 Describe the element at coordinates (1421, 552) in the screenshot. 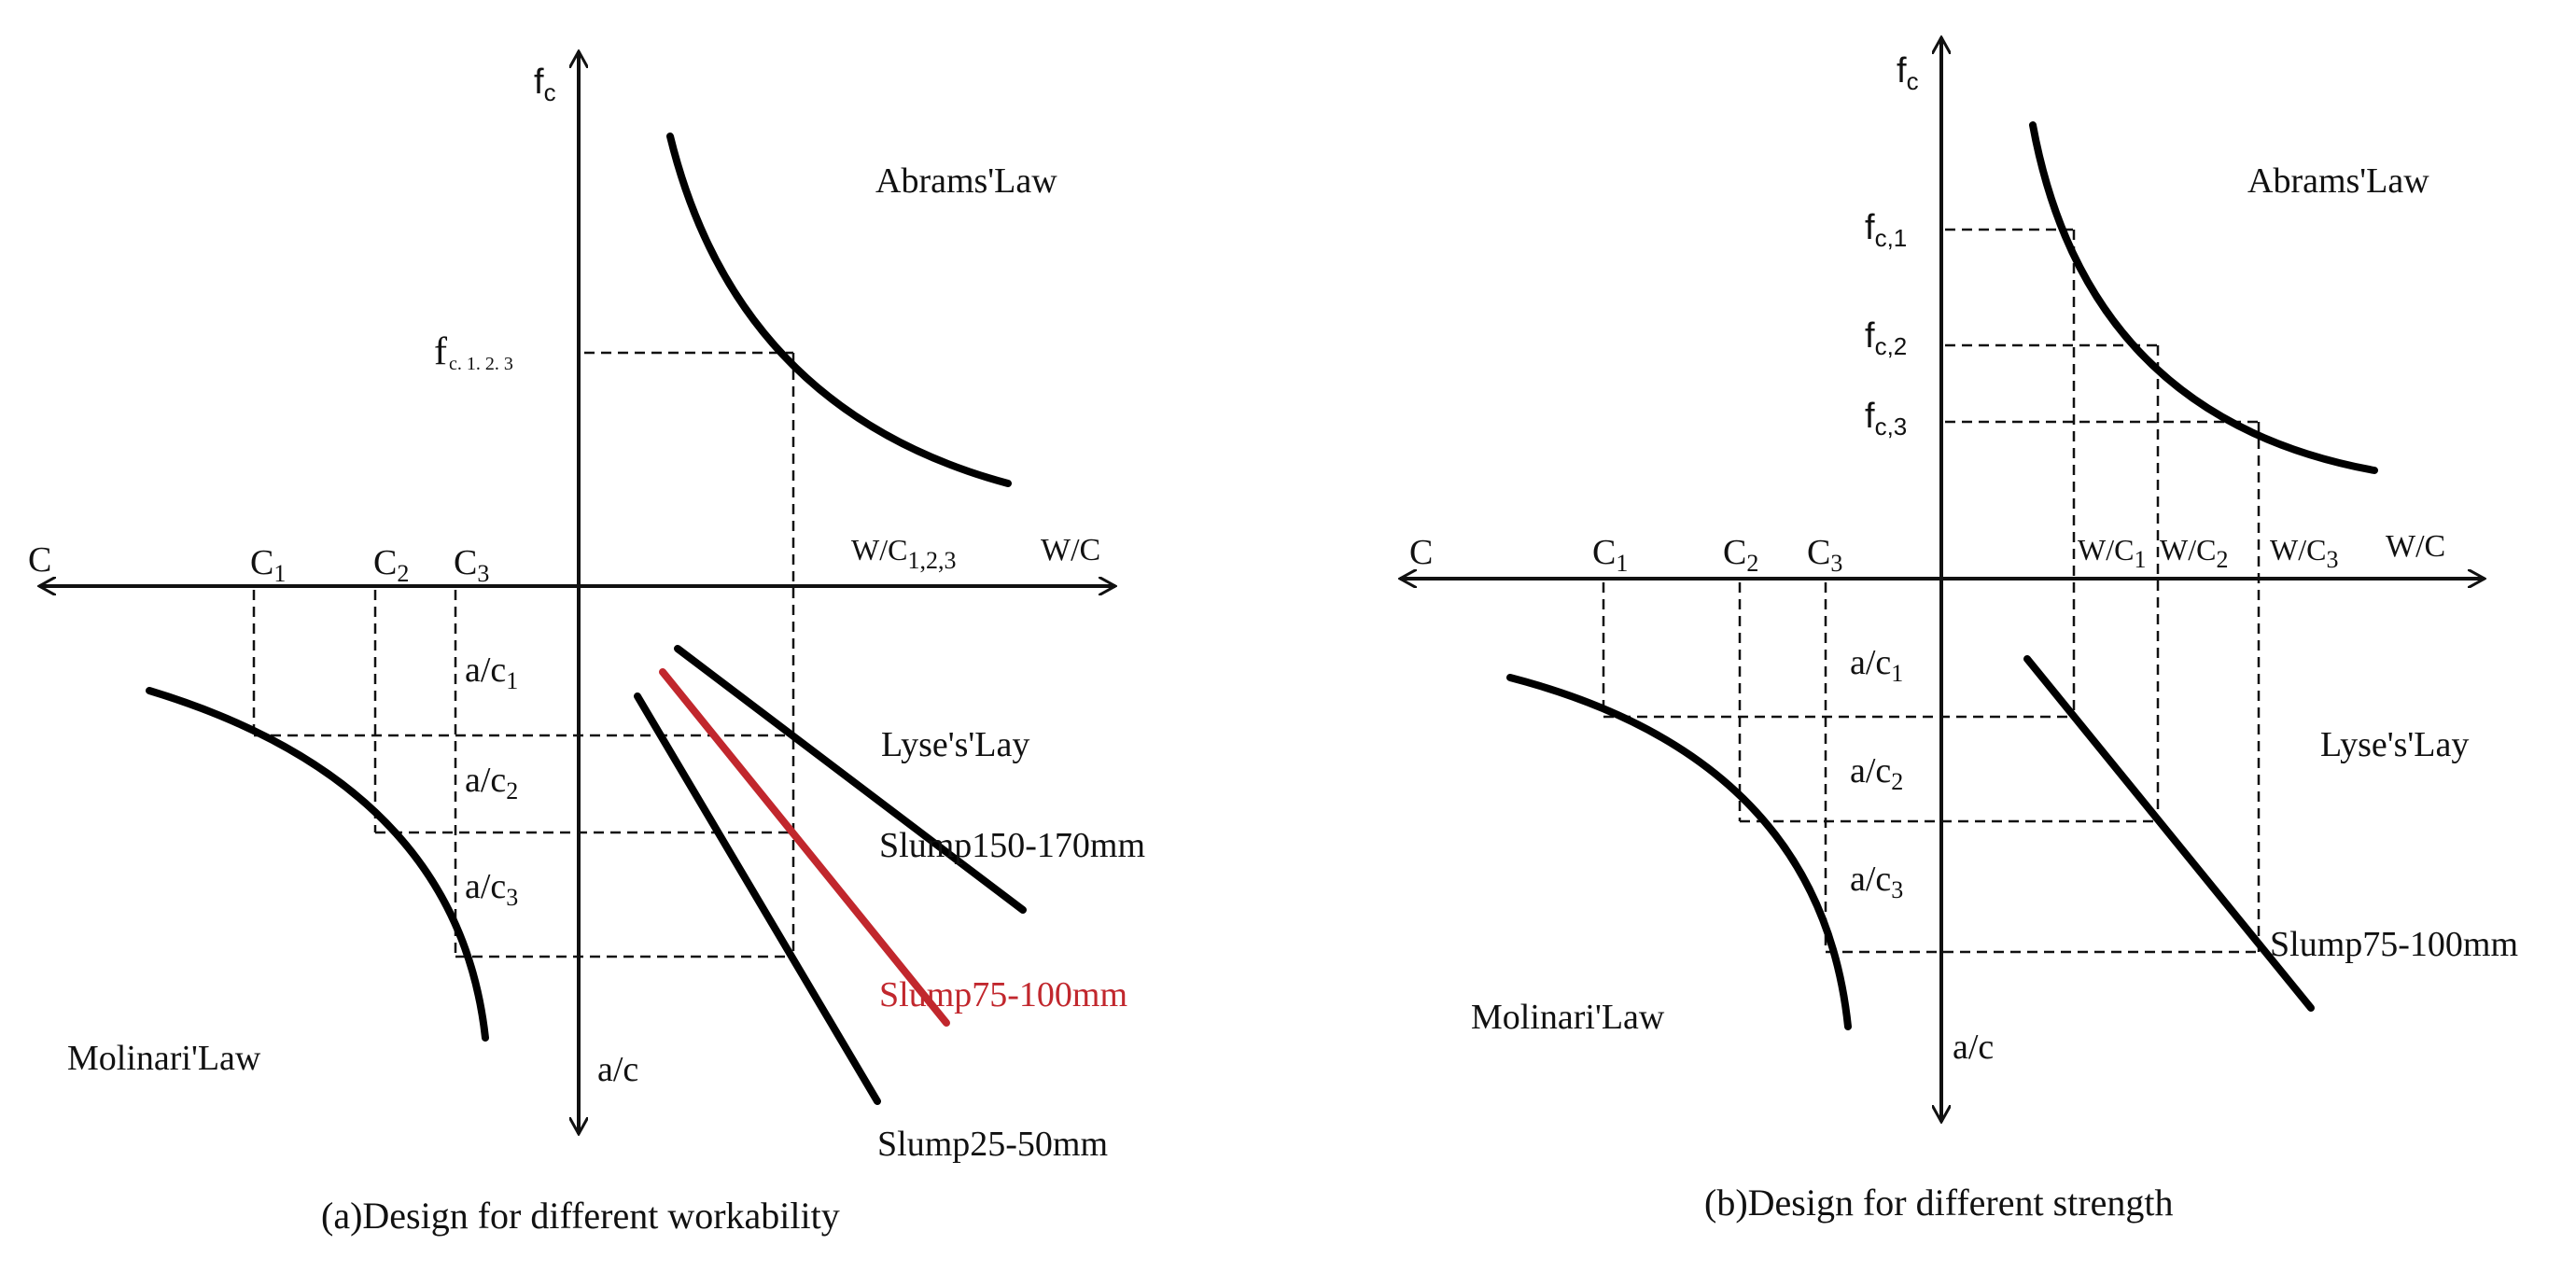

I see `panel-b-x-neg-label: C` at that location.